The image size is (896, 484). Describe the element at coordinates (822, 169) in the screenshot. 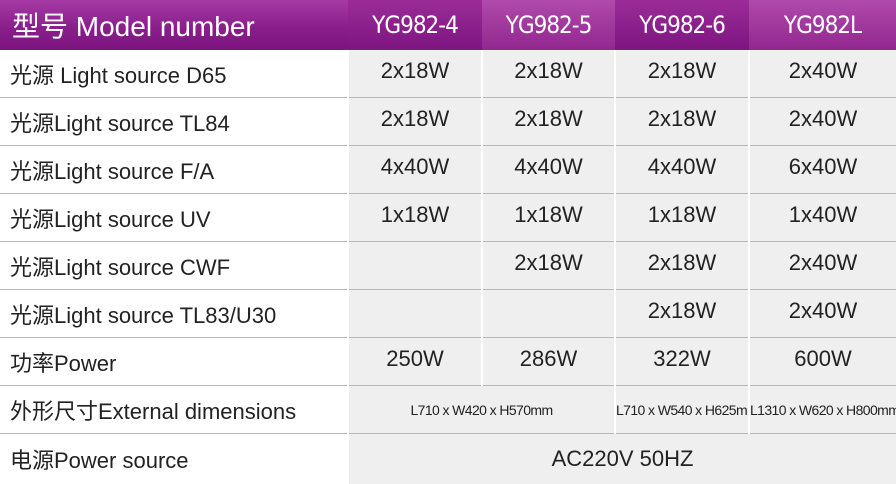

I see `spec-value: 6x40W` at that location.